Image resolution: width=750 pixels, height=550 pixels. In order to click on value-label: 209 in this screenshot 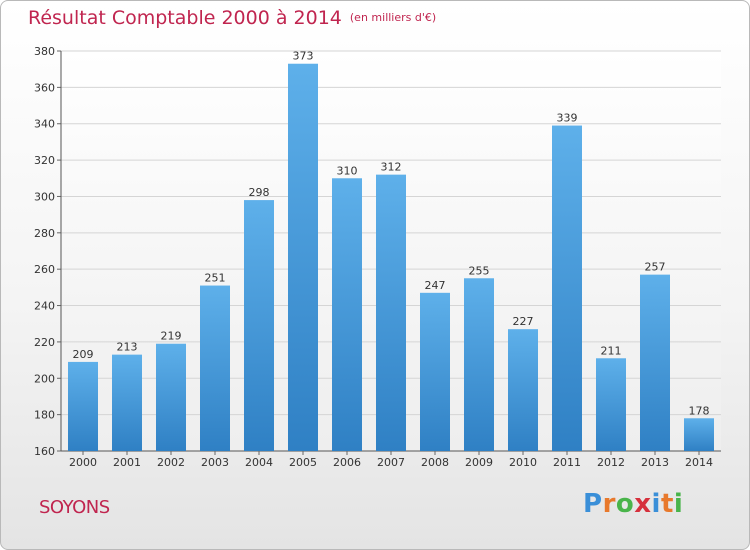, I will do `click(83, 354)`.